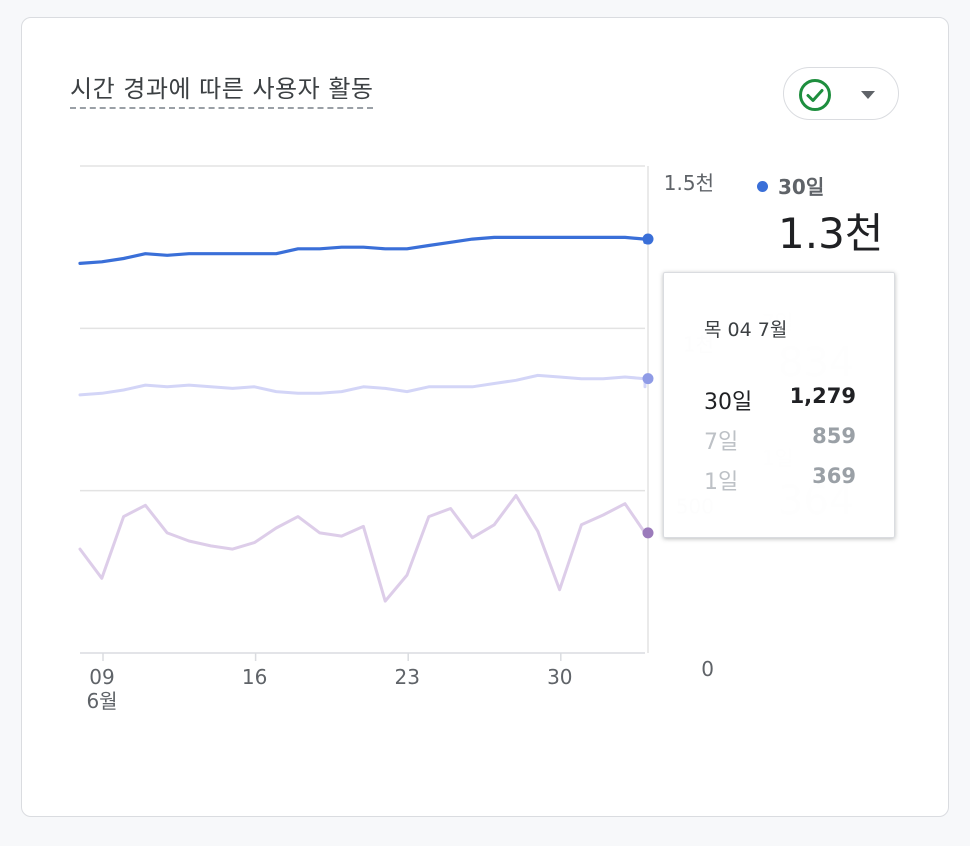  What do you see at coordinates (746, 330) in the screenshot?
I see `tooltip-date: 목 04 7월` at bounding box center [746, 330].